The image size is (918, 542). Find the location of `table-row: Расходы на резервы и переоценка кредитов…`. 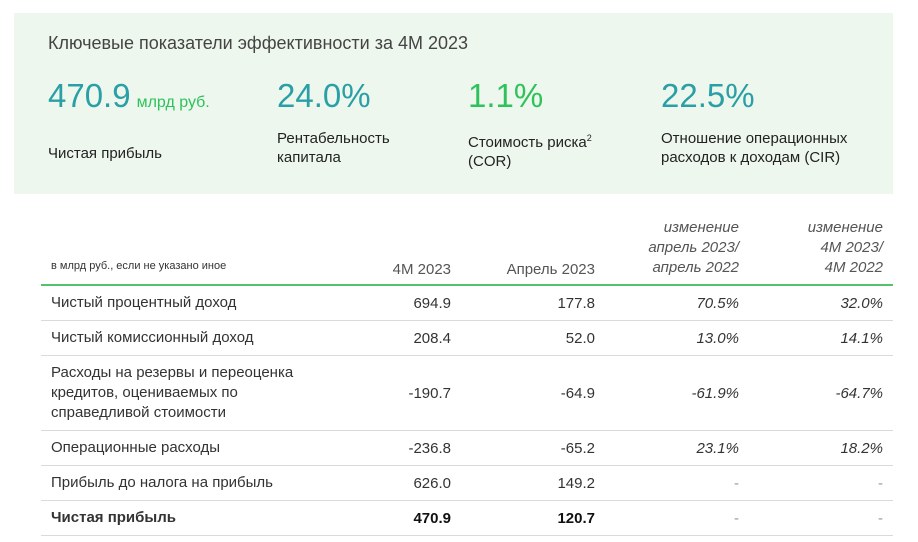

table-row: Расходы на резервы и переоценка кредитов… is located at coordinates (467, 393).